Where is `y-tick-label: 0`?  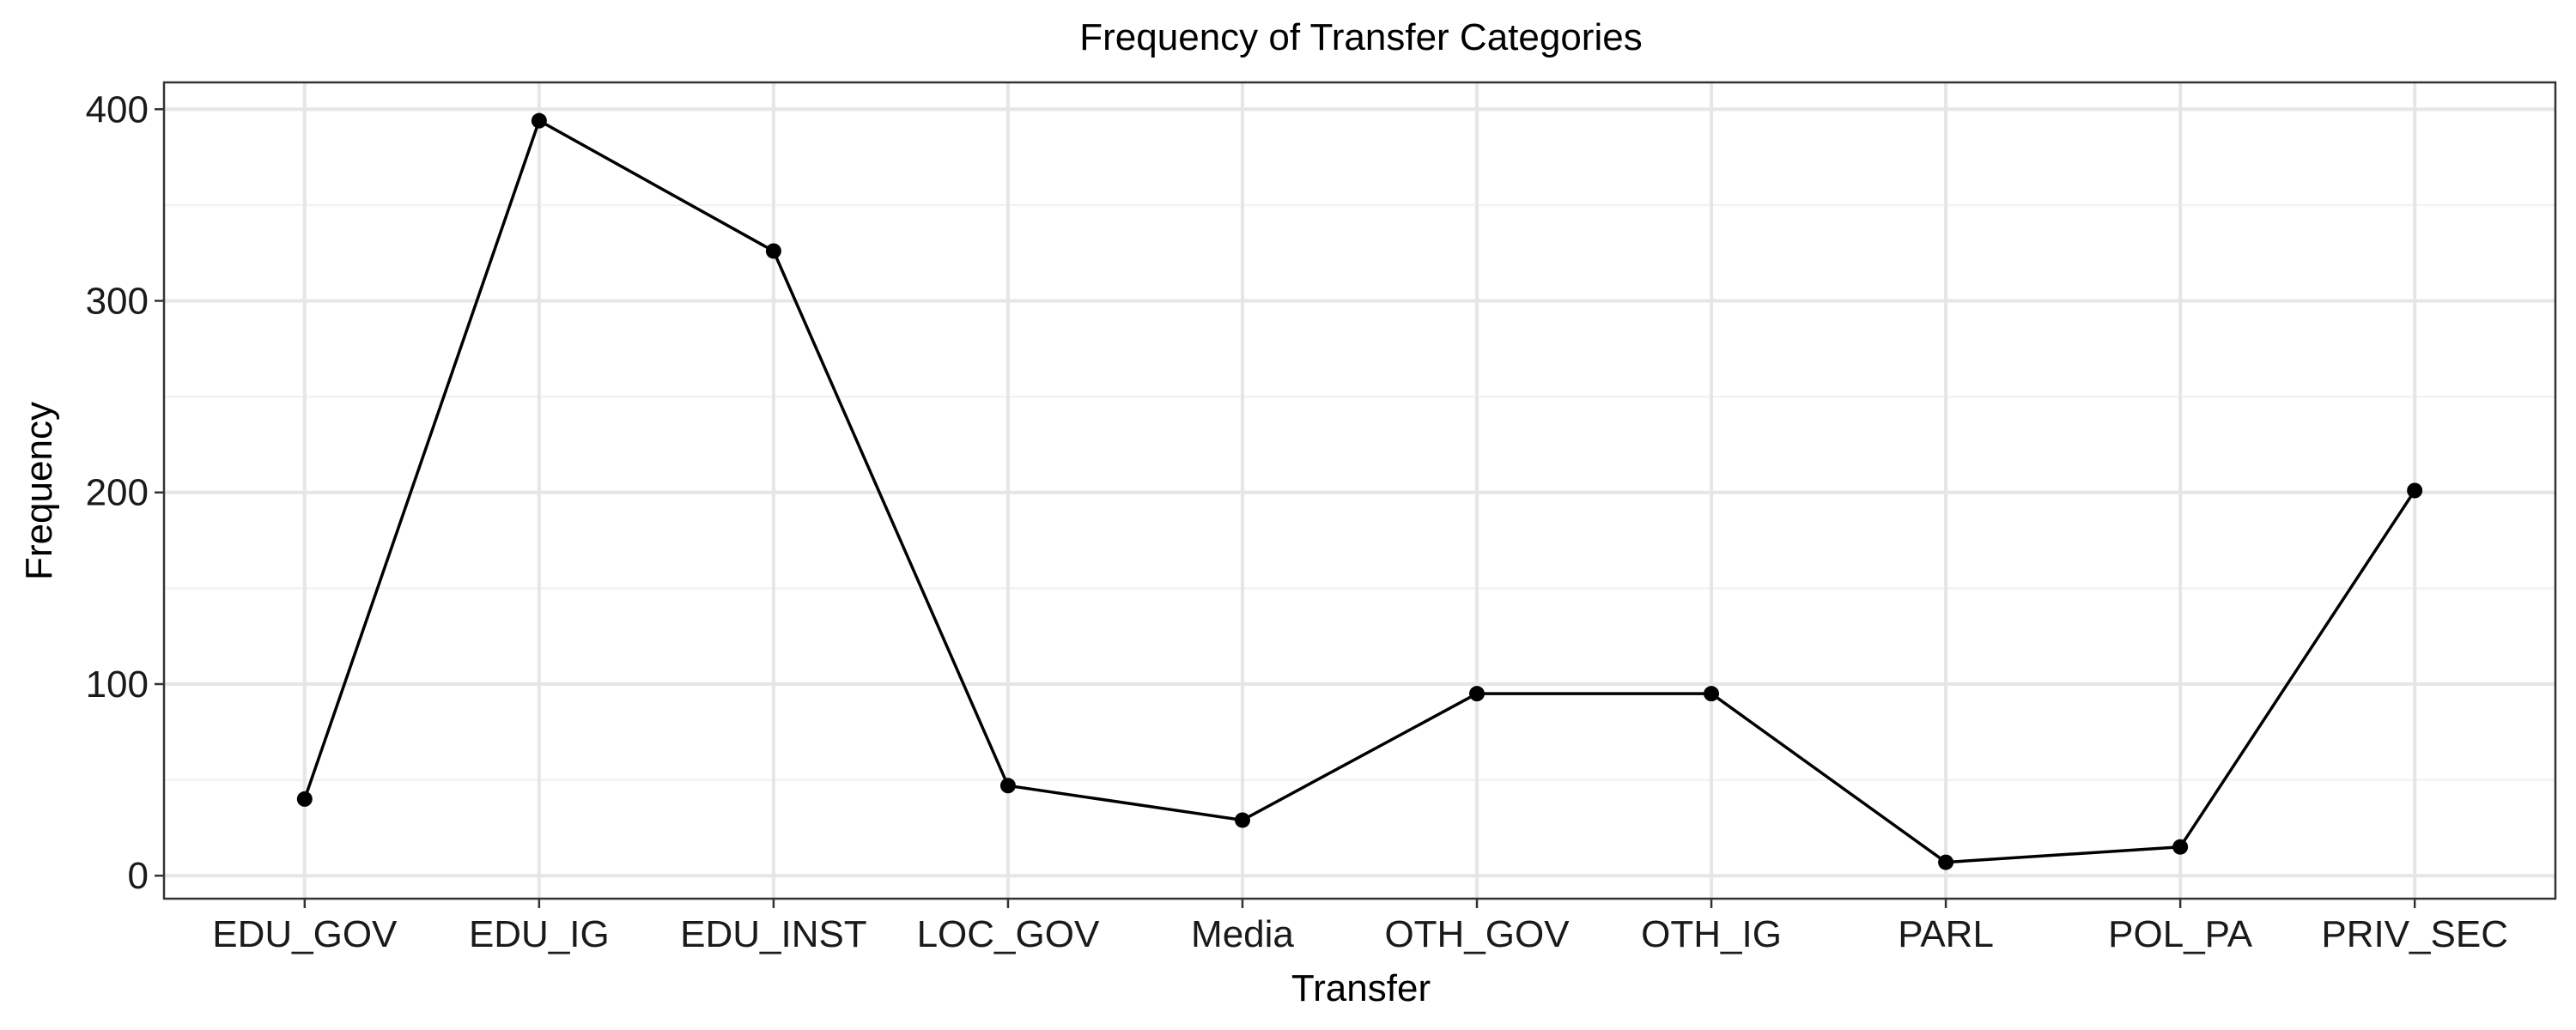
y-tick-label: 0 is located at coordinates (138, 876).